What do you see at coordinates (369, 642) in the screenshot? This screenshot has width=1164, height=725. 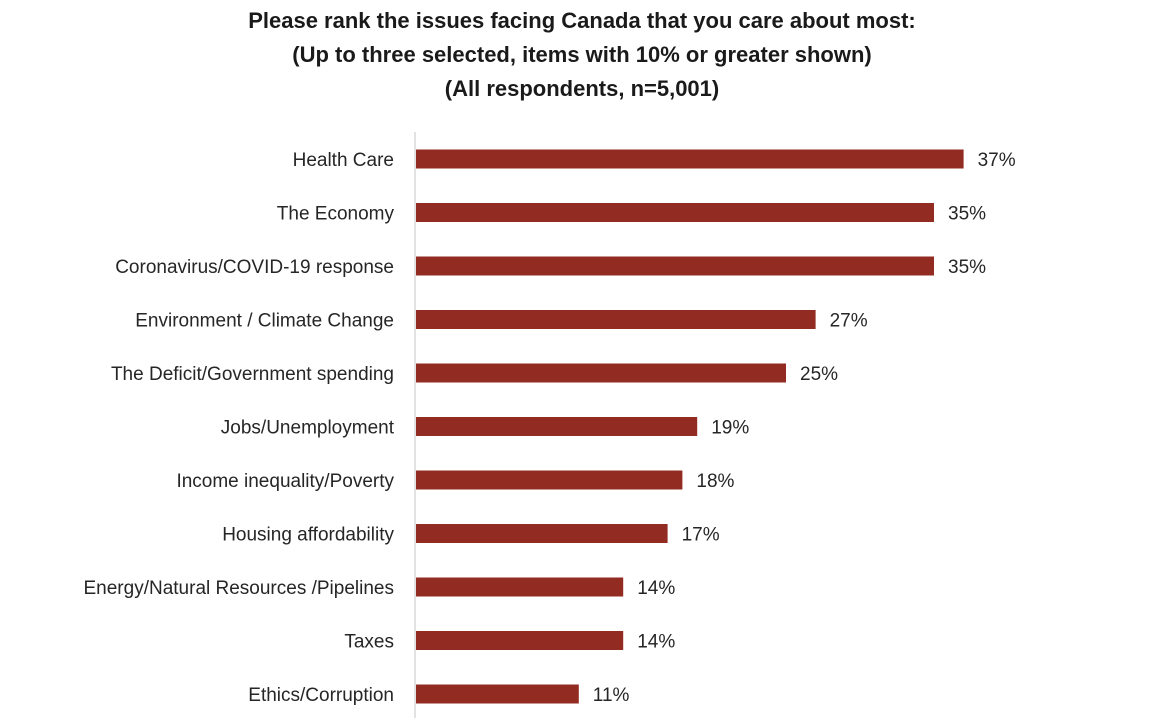 I see `category-label-9: Taxes` at bounding box center [369, 642].